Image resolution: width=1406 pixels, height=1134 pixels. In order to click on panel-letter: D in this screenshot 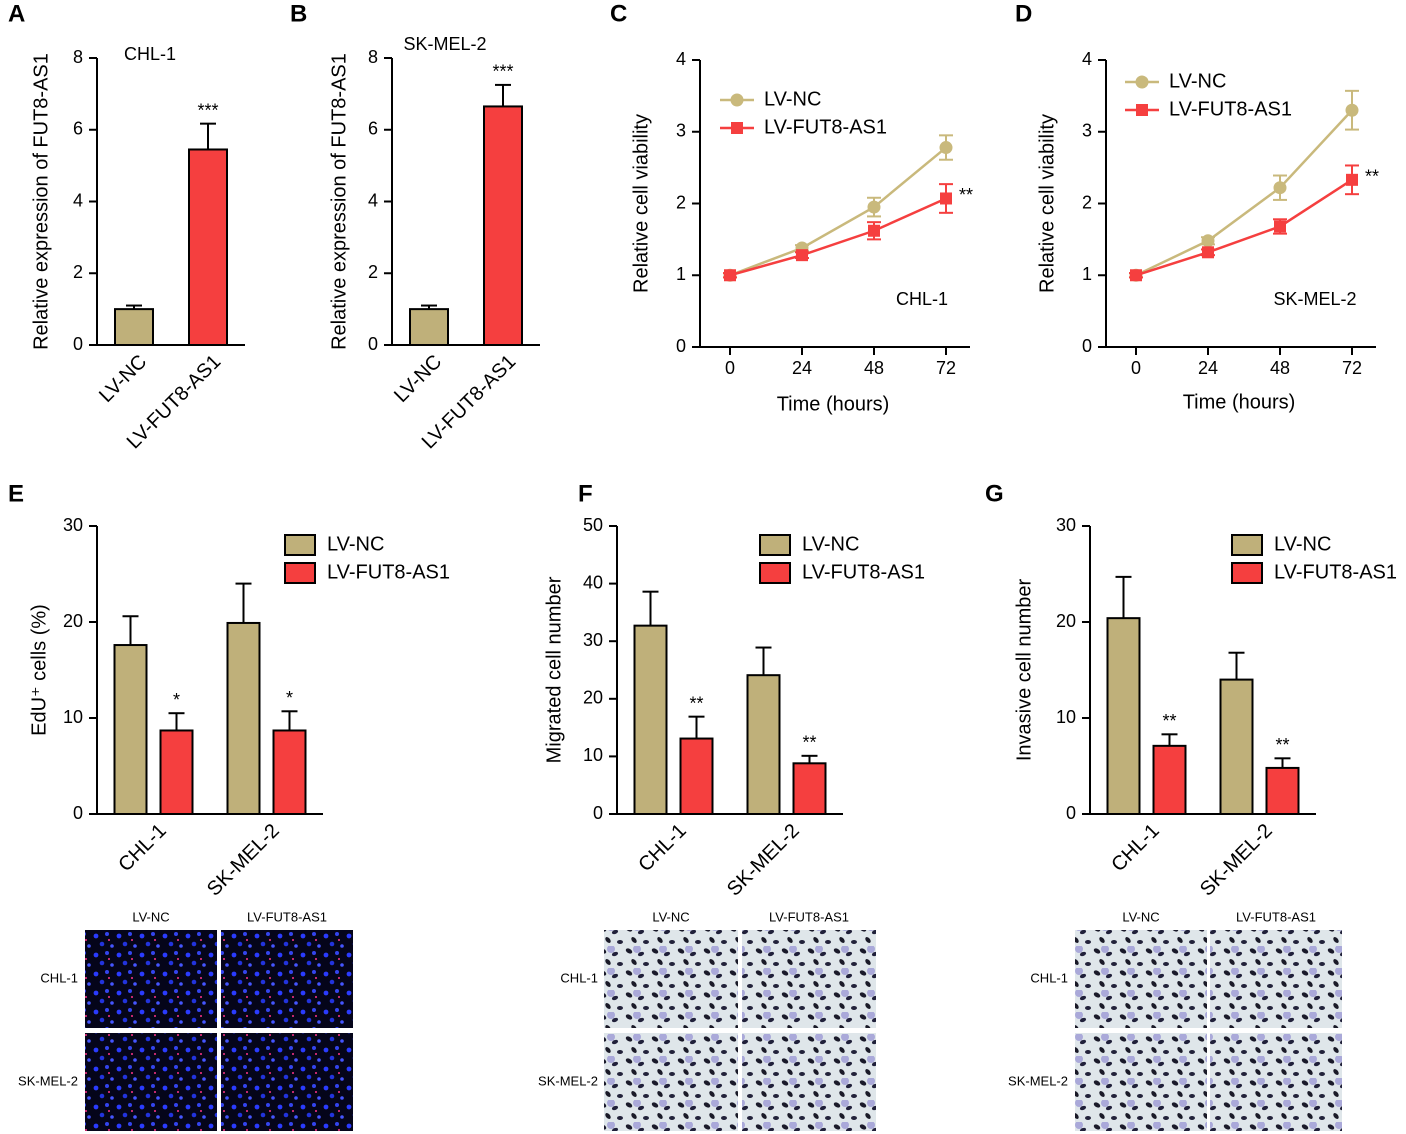, I will do `click(1023, 13)`.